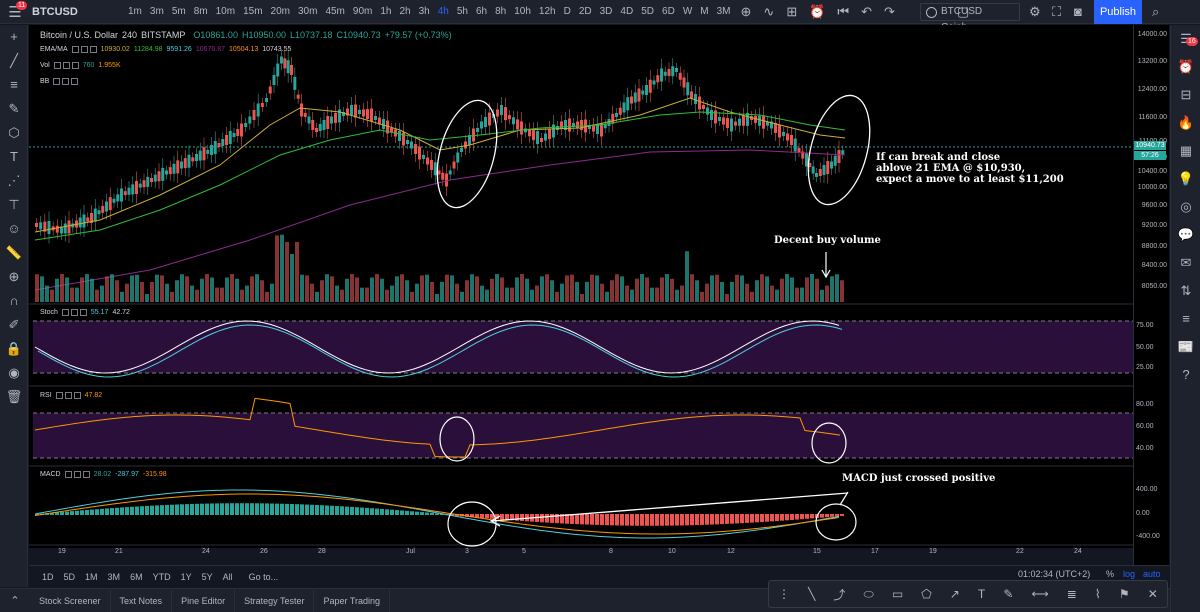 This screenshot has width=1200, height=612. I want to click on rectangle-tool-icon: ▭, so click(897, 594).